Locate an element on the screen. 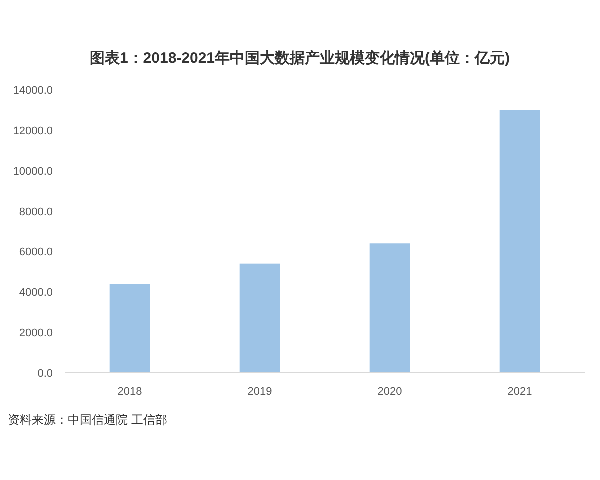 The image size is (600, 480). y-tick-label: 6000.0 is located at coordinates (36, 252).